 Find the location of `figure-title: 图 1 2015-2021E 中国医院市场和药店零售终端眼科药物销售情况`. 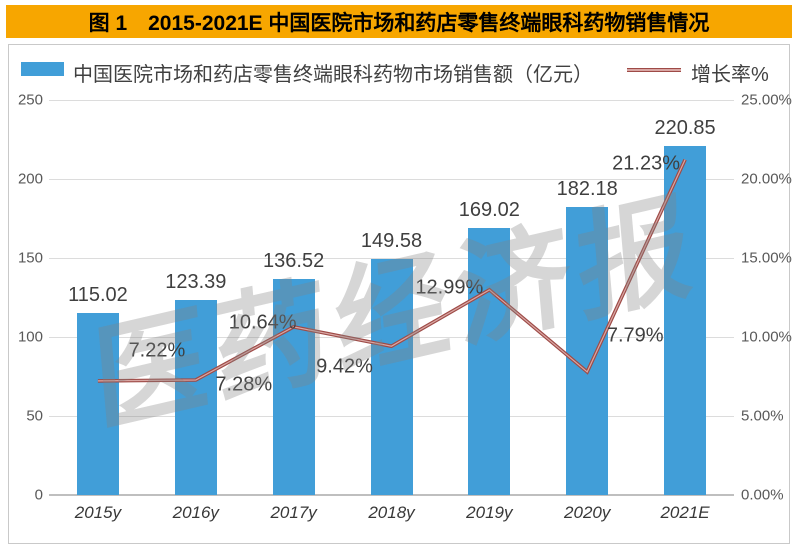

figure-title: 图 1 2015-2021E 中国医院市场和药店零售终端眼科药物销售情况 is located at coordinates (399, 23).